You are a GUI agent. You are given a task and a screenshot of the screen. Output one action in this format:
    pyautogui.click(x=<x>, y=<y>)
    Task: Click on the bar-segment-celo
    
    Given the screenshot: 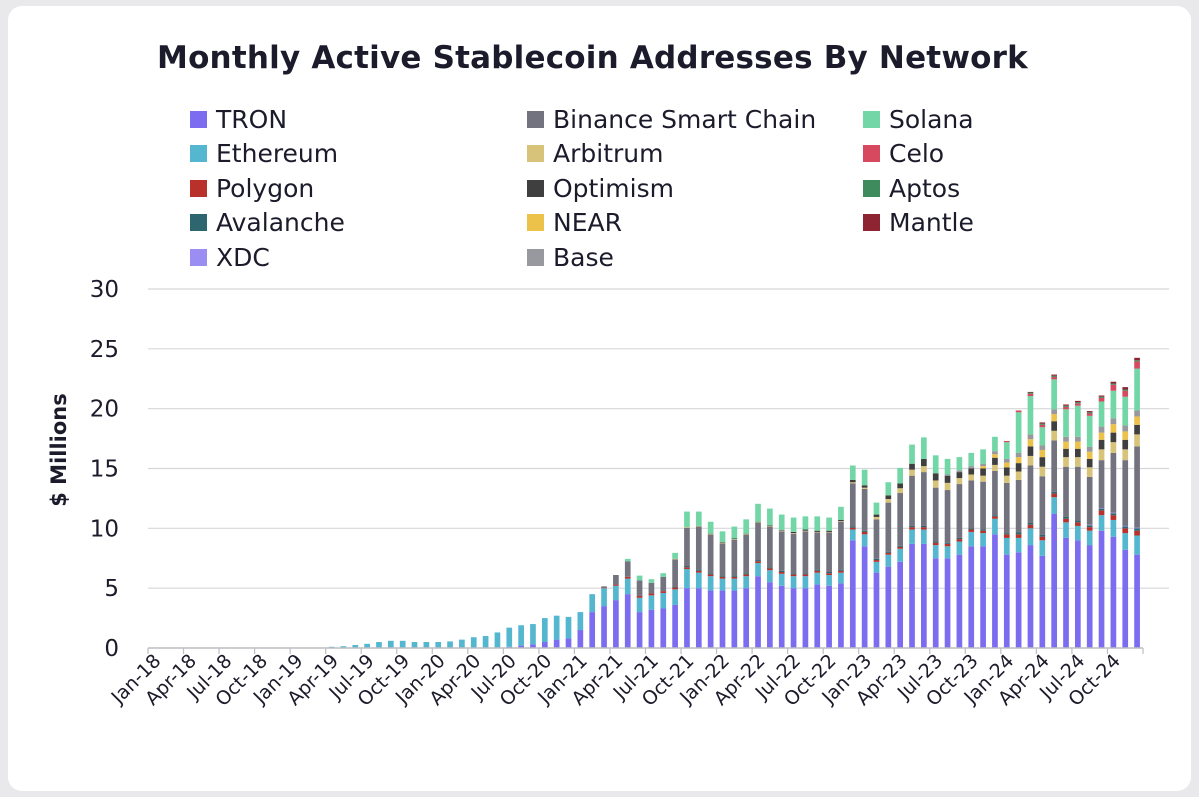 What is the action you would take?
    pyautogui.click(x=1042, y=426)
    